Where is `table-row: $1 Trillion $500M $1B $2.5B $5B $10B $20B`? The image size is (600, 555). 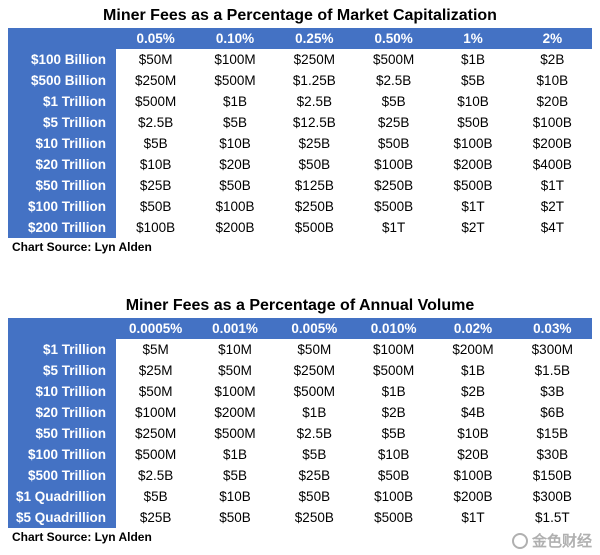 table-row: $1 Trillion $500M $1B $2.5B $5B $10B $20B is located at coordinates (300, 101).